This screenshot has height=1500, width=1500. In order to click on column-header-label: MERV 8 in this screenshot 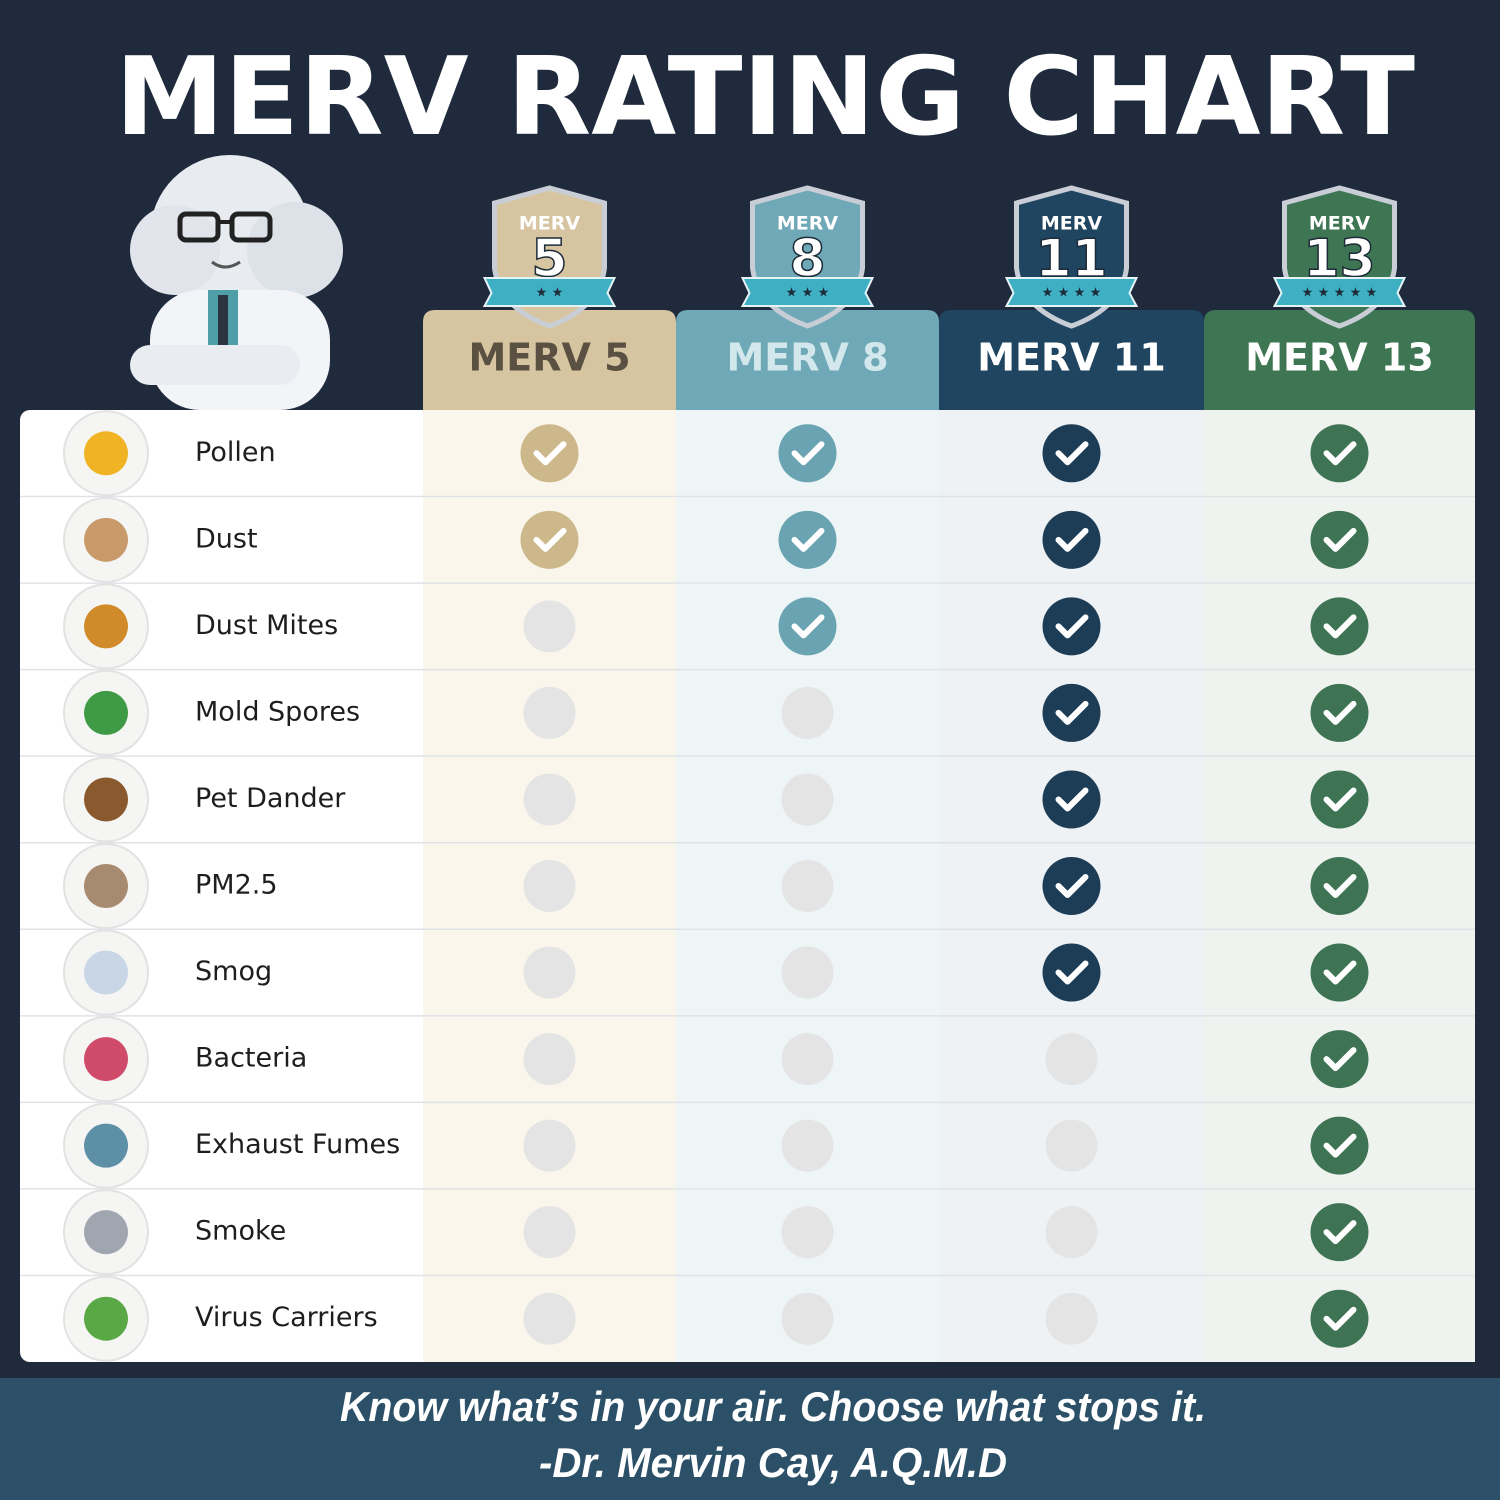, I will do `click(807, 358)`.